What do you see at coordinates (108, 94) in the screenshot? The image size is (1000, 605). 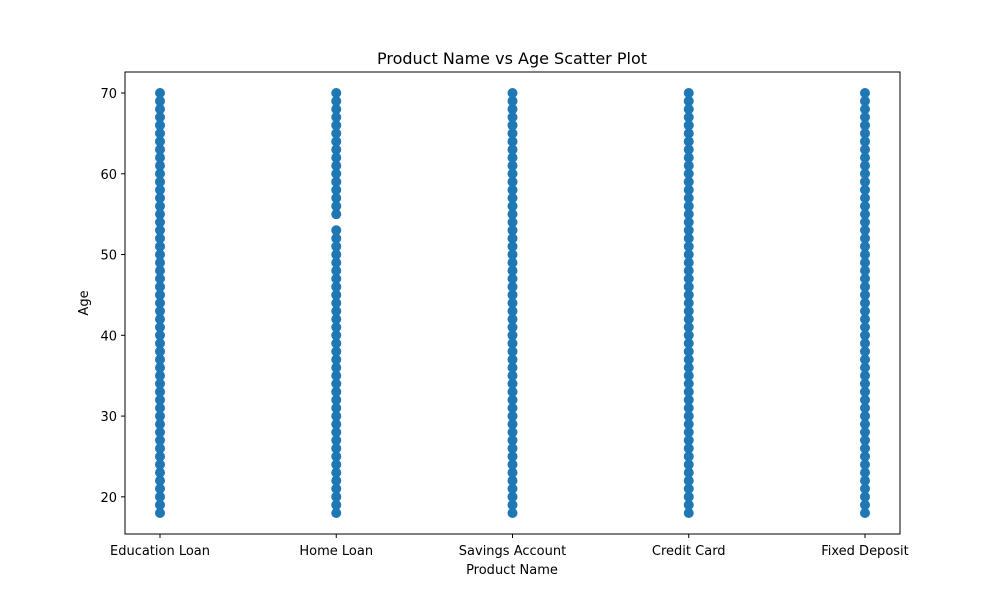 I see `y-tick-label-70: 70` at bounding box center [108, 94].